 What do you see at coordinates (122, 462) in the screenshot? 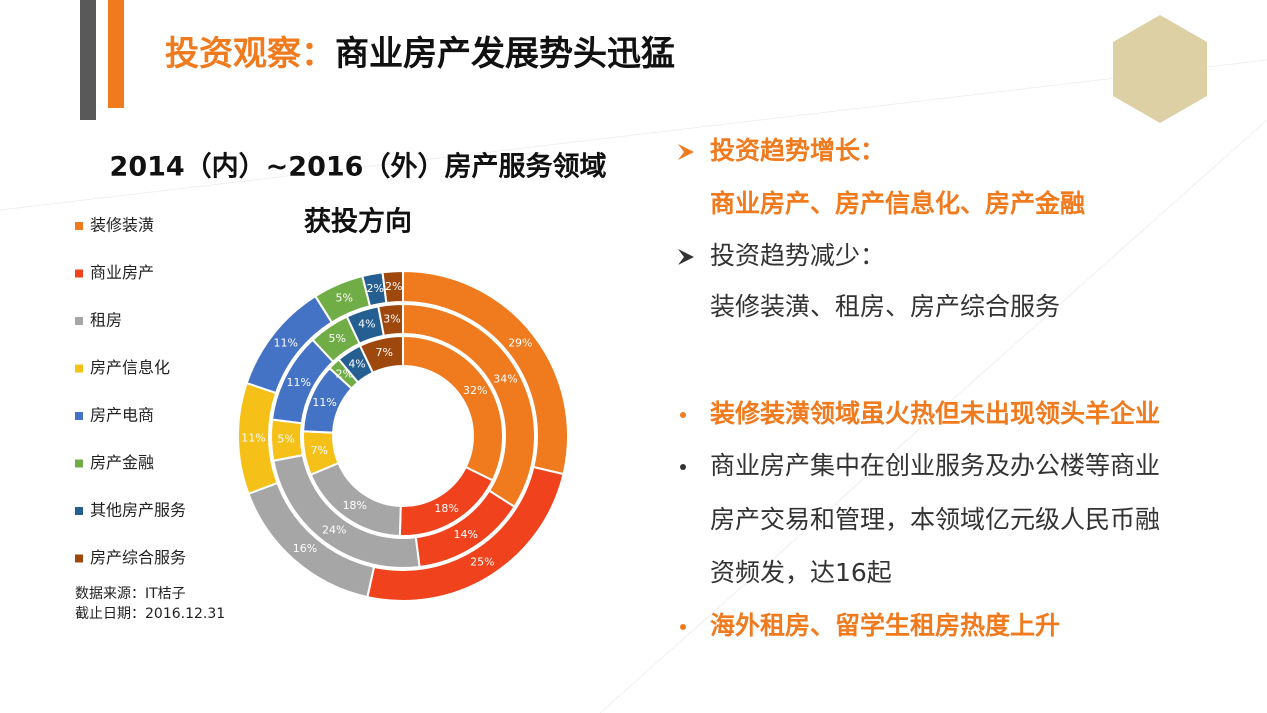
I see `legend-label: 房产金融` at bounding box center [122, 462].